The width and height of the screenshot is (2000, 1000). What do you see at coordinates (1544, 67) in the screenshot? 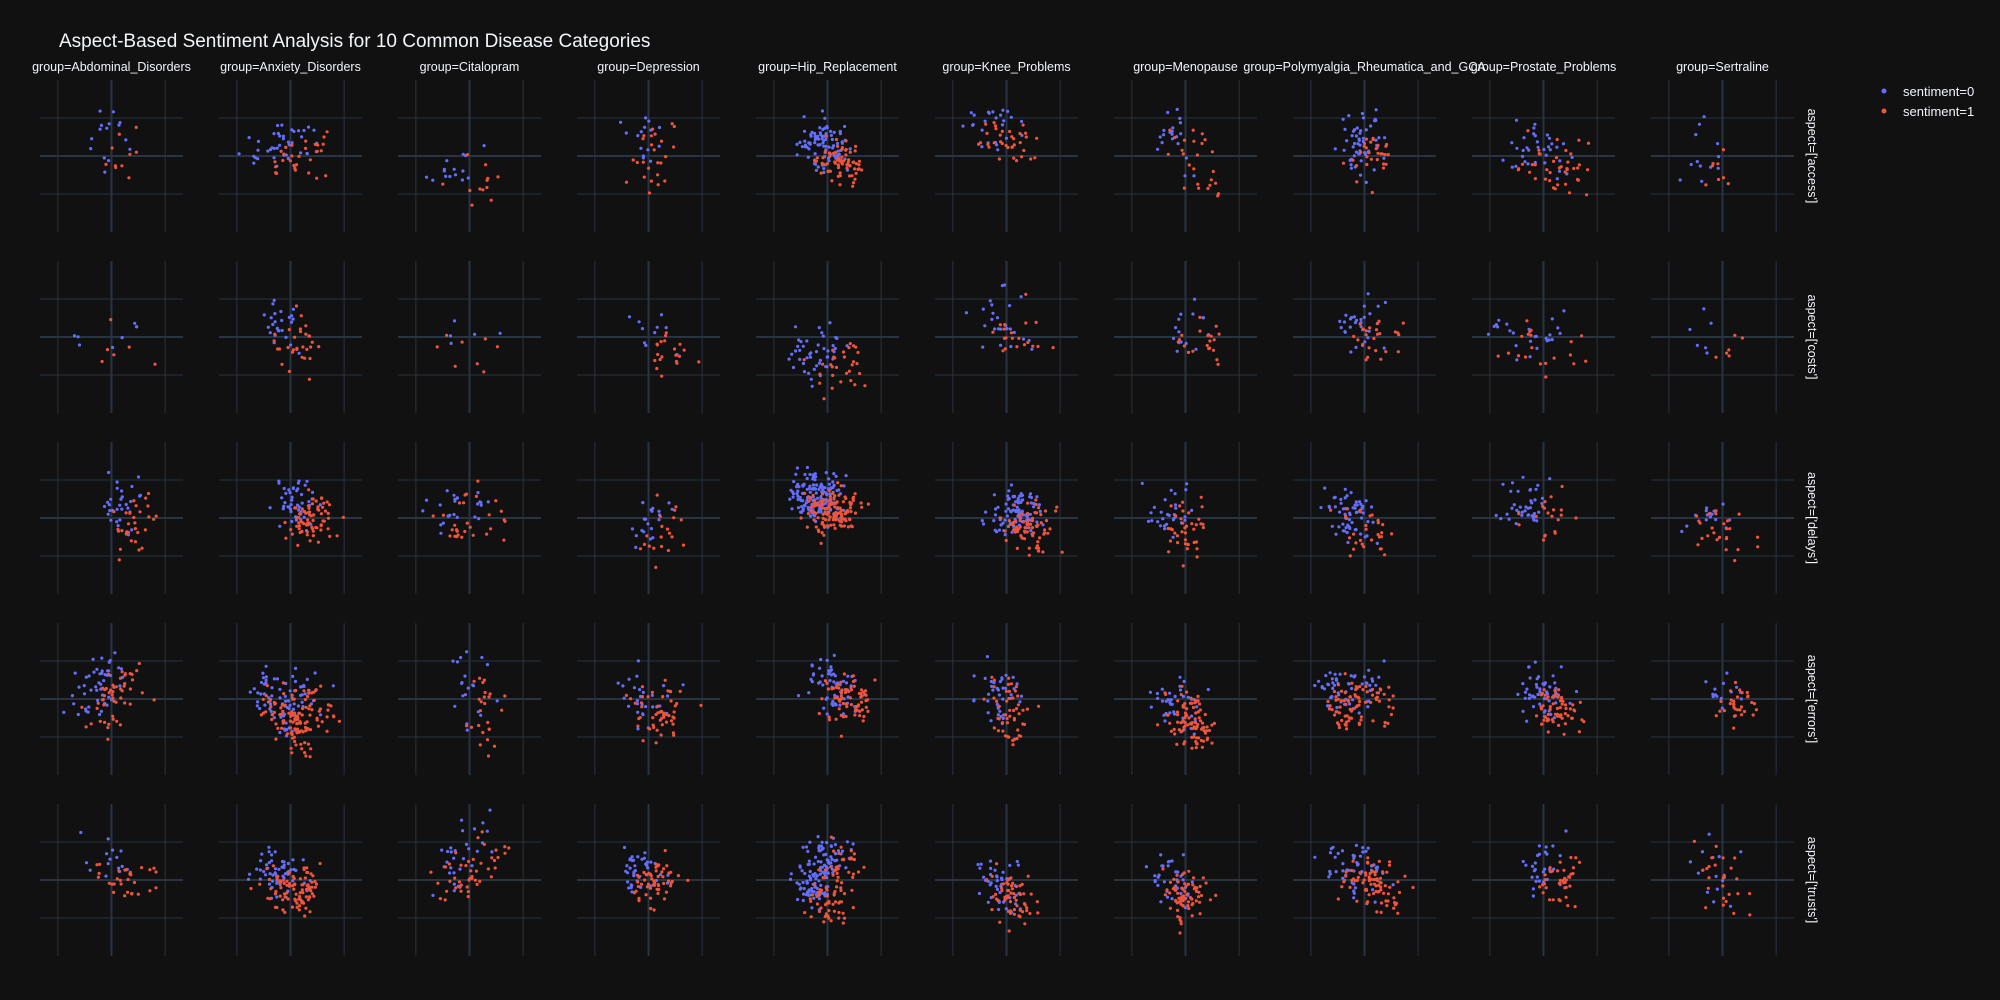
I see `facet-column-title: group=Prostate_Problems` at bounding box center [1544, 67].